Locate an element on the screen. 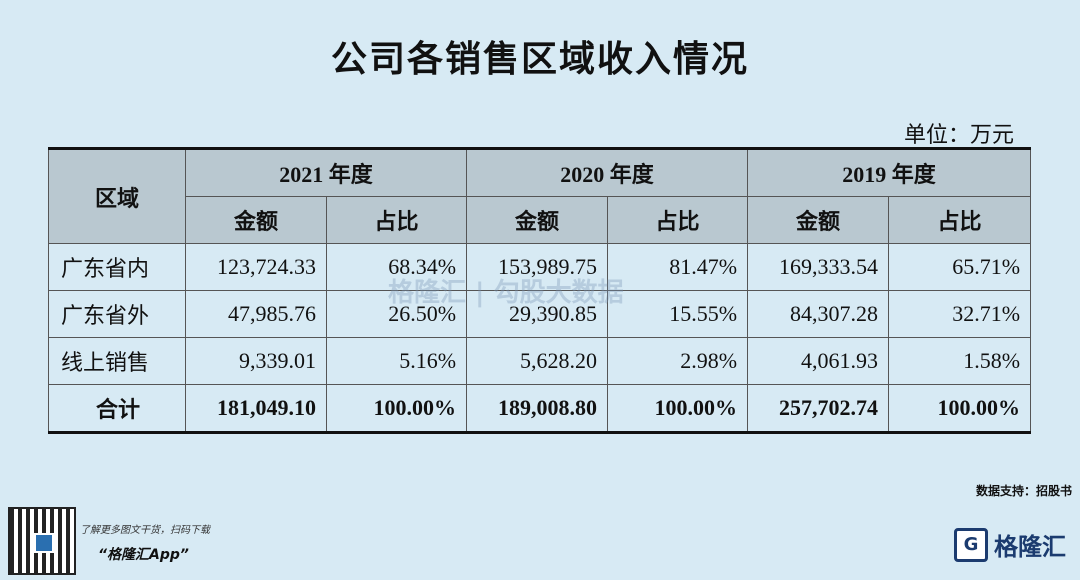 The height and width of the screenshot is (580, 1080). header-area: 区域 is located at coordinates (117, 196).